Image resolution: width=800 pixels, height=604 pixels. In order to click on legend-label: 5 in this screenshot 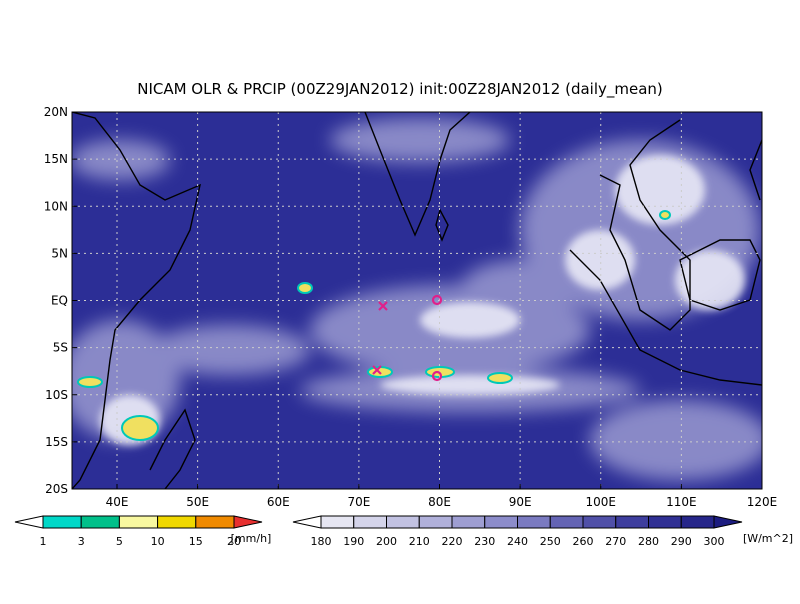, I will do `click(119, 541)`.